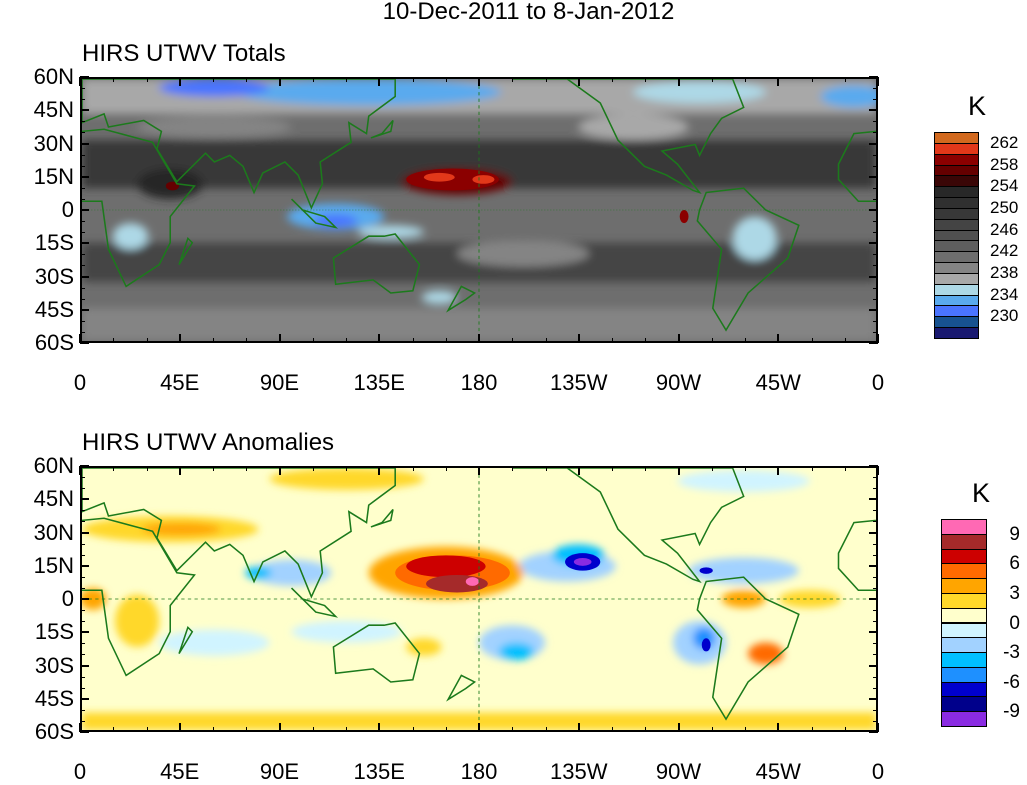 Image resolution: width=1027 pixels, height=785 pixels. What do you see at coordinates (54, 243) in the screenshot?
I see `y-tick-label: 15S` at bounding box center [54, 243].